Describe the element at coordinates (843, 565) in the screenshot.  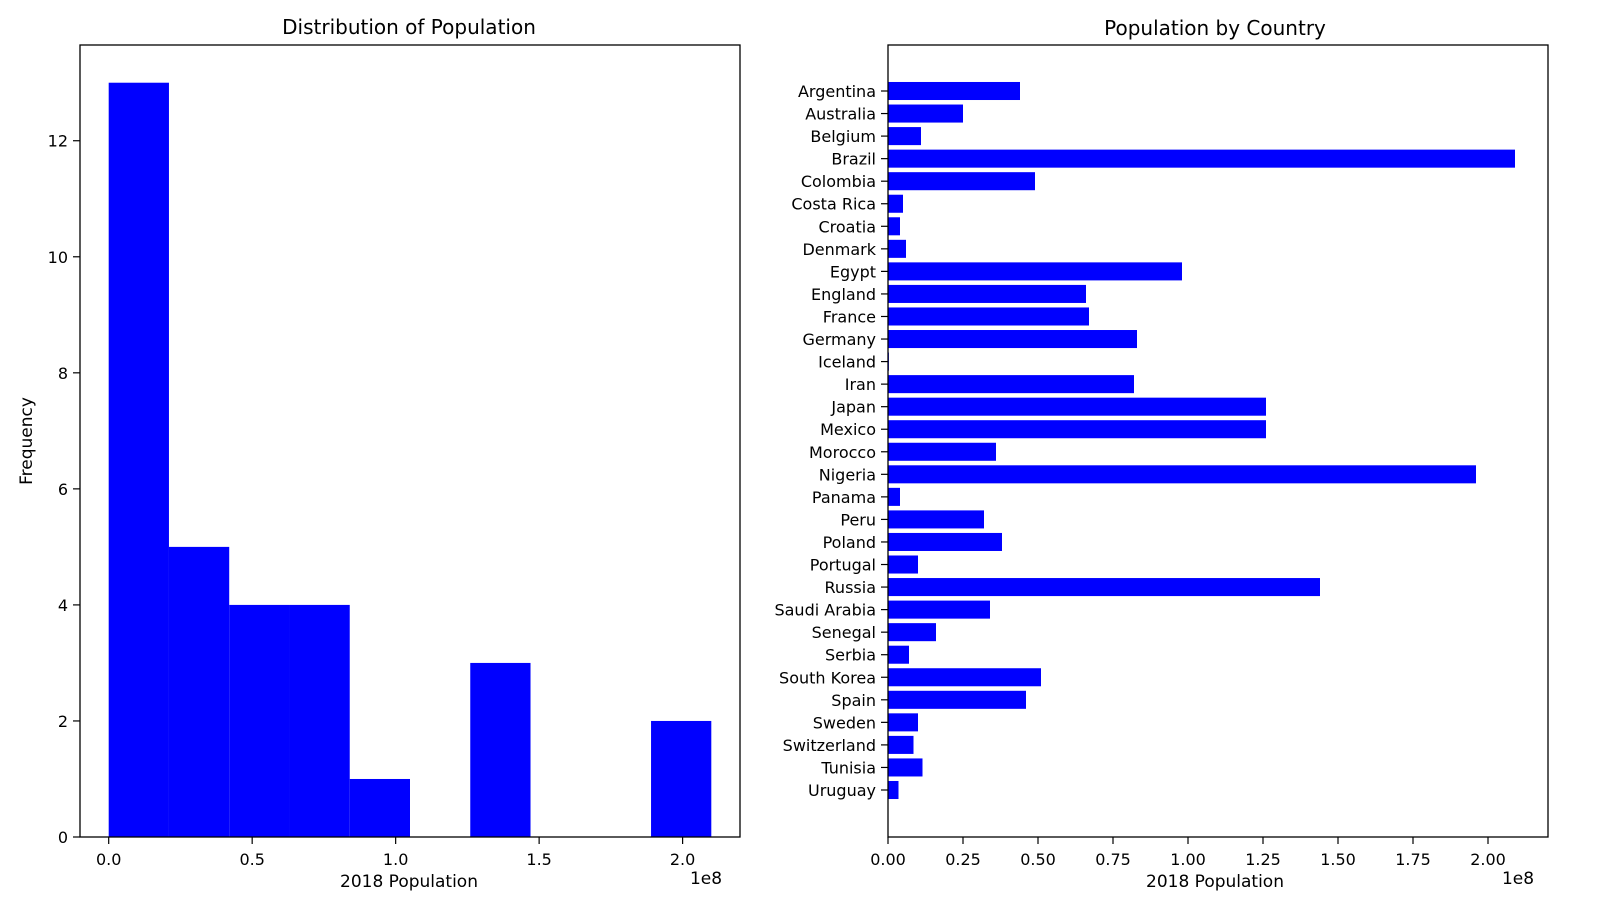
I see `country-y-tick-label: Portugal` at that location.